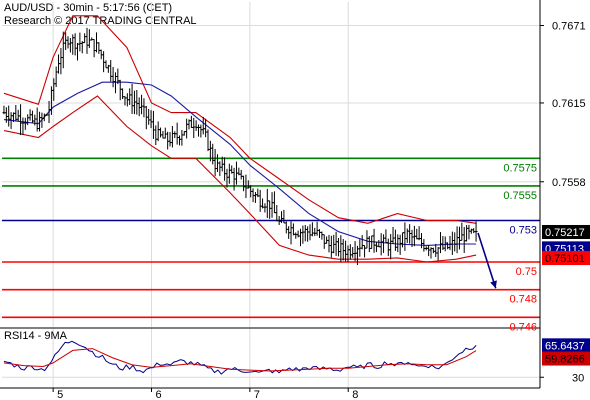 The width and height of the screenshot is (590, 400). Describe the element at coordinates (355, 394) in the screenshot. I see `time-tick-label: 8` at that location.